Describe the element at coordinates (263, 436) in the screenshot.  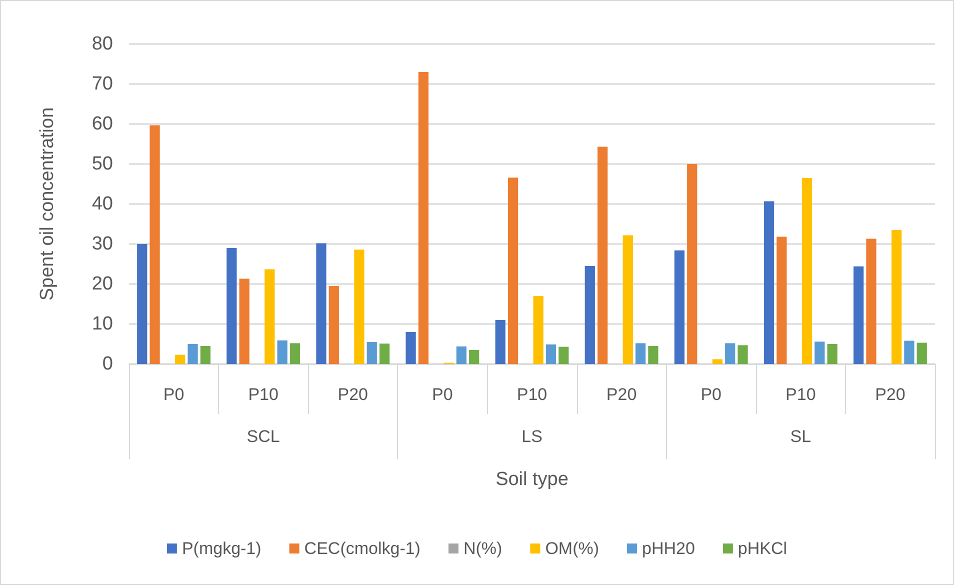
I see `text: SCL` at that location.